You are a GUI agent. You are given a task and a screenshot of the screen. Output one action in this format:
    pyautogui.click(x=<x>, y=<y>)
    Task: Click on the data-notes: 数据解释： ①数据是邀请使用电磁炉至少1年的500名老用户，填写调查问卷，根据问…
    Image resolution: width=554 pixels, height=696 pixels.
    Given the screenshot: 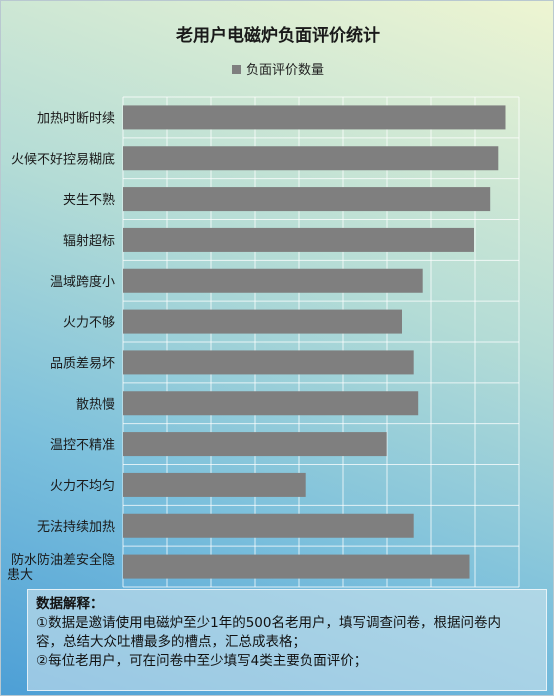 What is the action you would take?
    pyautogui.click(x=287, y=640)
    